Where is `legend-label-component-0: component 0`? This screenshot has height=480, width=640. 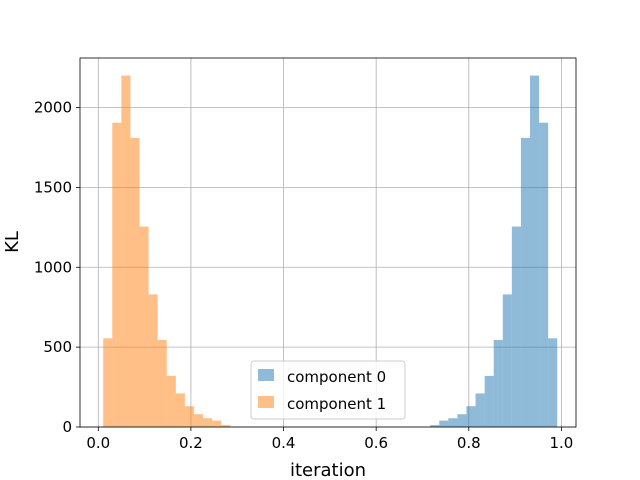 legend-label-component-0: component 0 is located at coordinates (336, 377).